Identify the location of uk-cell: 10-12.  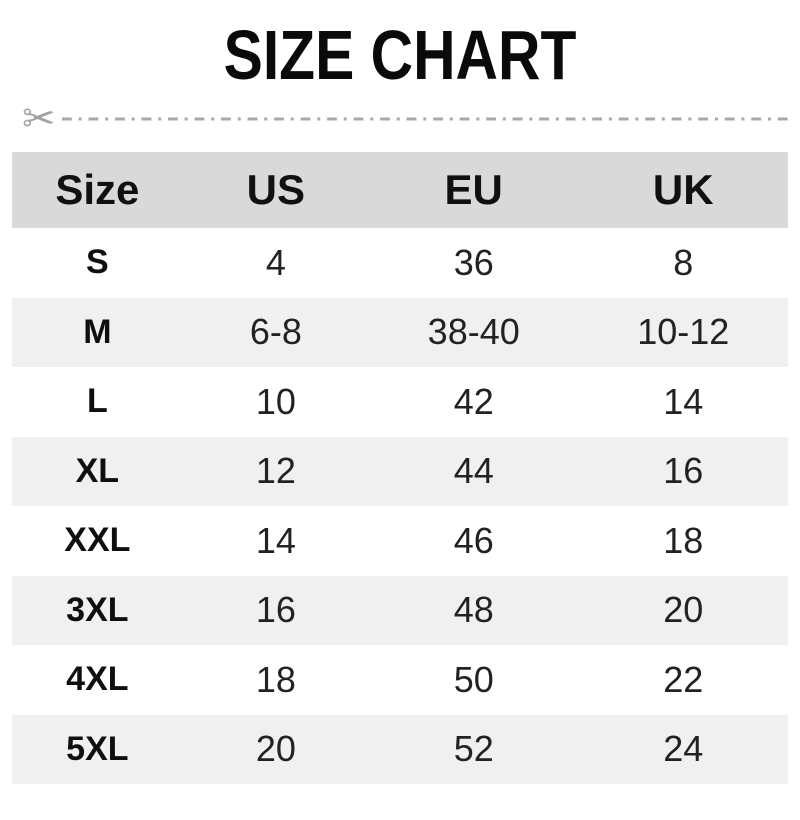
(683, 332).